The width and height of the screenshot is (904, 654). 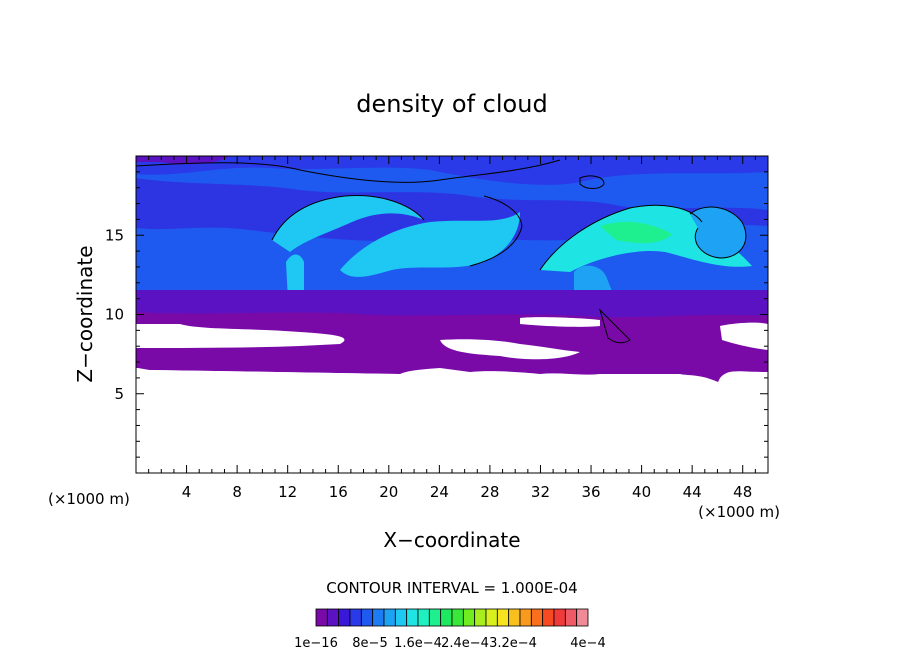 I want to click on x-tick-label: 24, so click(x=439, y=492).